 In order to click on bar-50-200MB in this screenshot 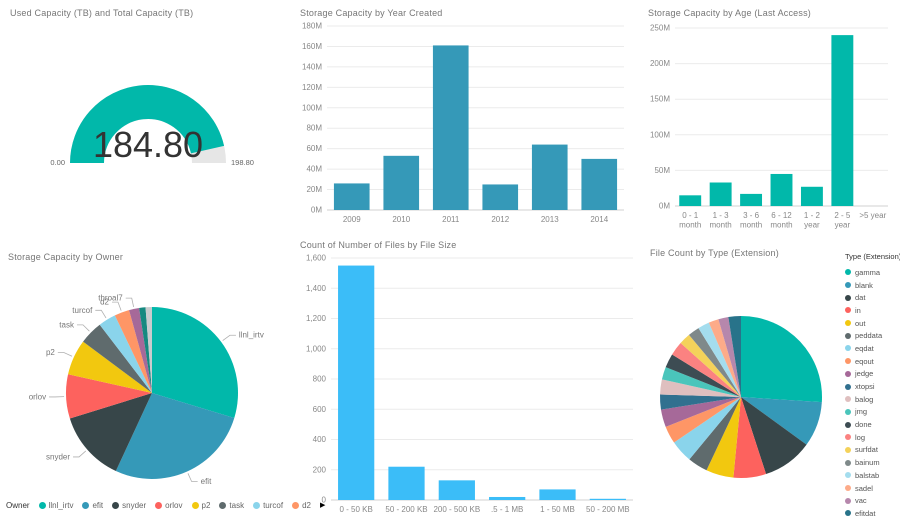, I will do `click(607, 499)`.